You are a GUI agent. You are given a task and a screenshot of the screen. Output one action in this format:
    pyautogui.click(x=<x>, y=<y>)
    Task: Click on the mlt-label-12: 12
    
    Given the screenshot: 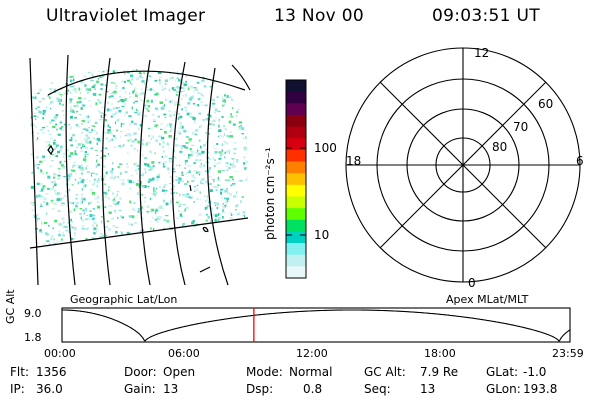 What is the action you would take?
    pyautogui.click(x=482, y=53)
    